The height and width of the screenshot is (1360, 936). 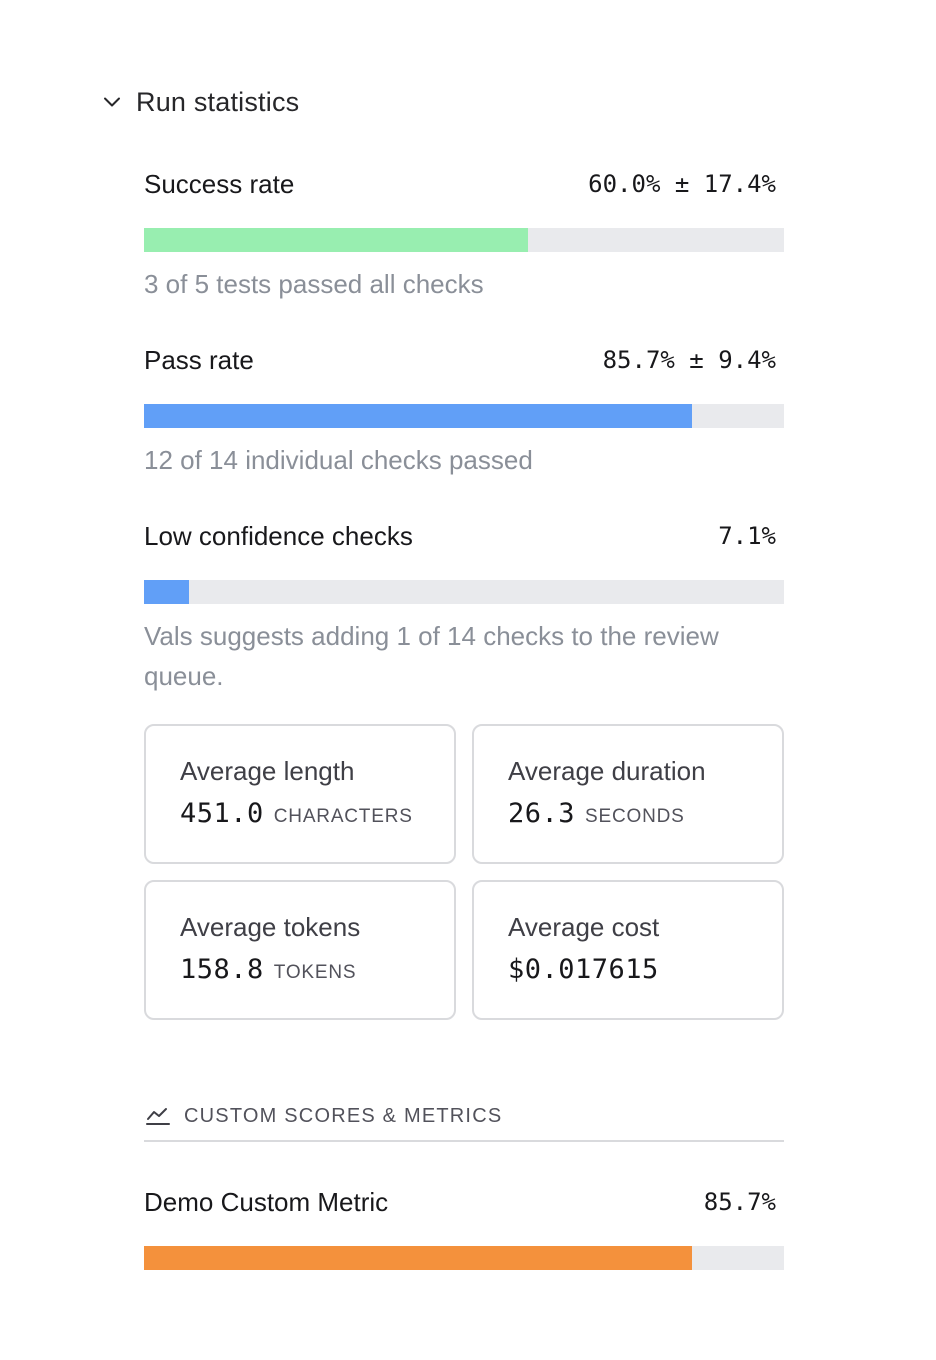 I want to click on metric-value: 60.0% ± 17.4%, so click(x=682, y=184).